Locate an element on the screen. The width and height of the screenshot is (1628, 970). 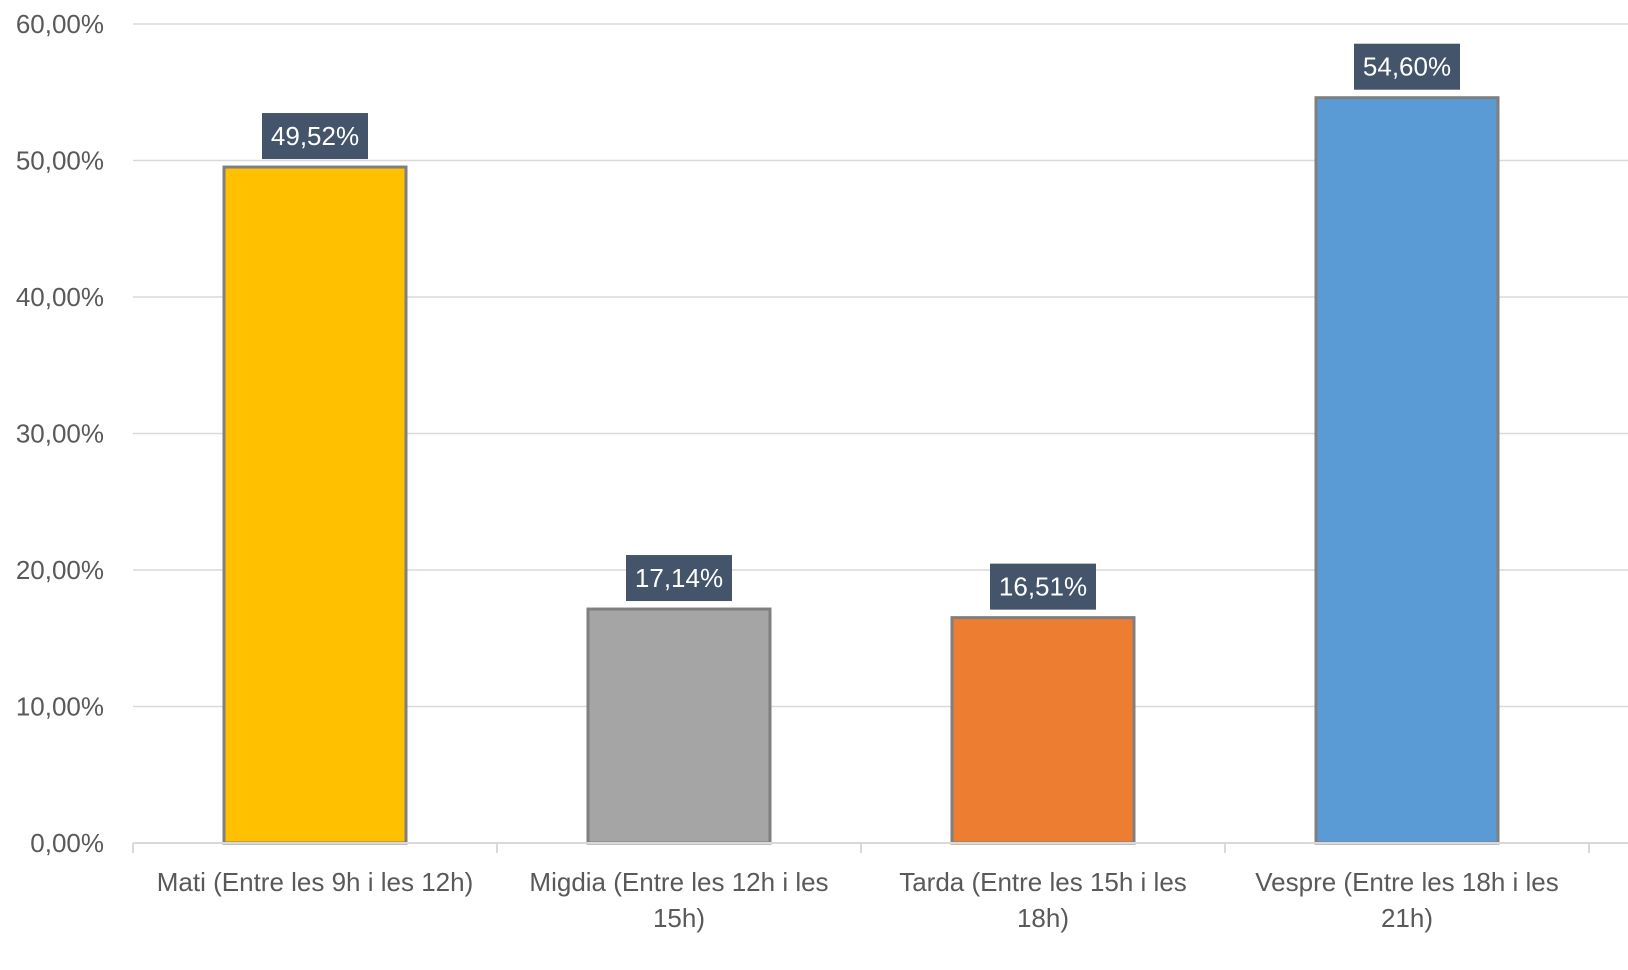
x-category-label: Migdia (Entre les 12h i les 15h) is located at coordinates (678, 900).